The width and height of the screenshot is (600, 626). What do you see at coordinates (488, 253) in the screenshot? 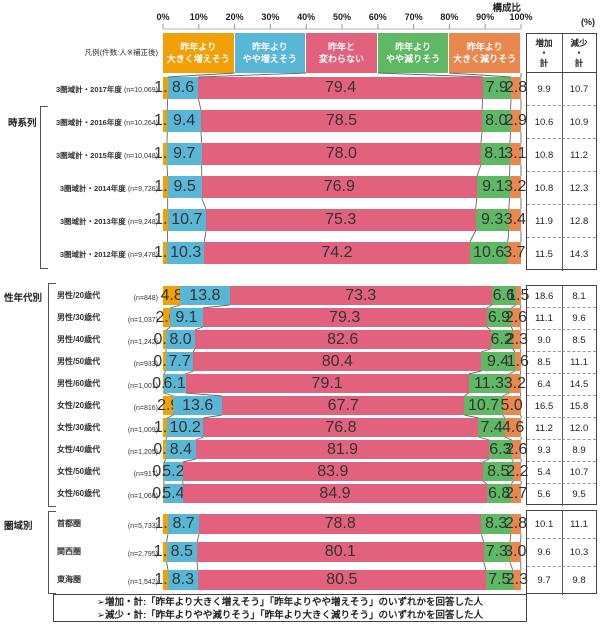
I see `segment-slight-decrease: 10.6` at bounding box center [488, 253].